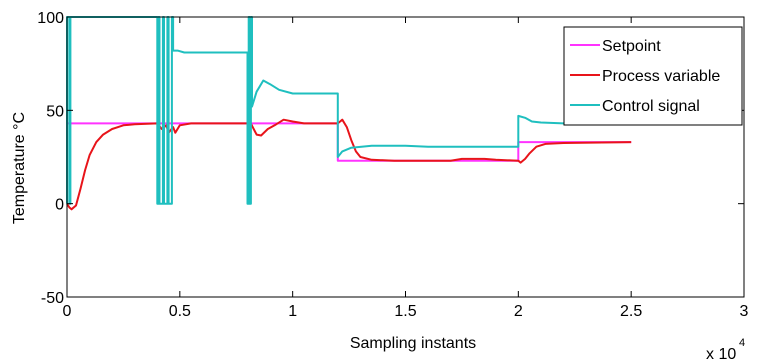 This screenshot has width=760, height=364. What do you see at coordinates (349, 142) in the screenshot?
I see `series-line-setpoint` at bounding box center [349, 142].